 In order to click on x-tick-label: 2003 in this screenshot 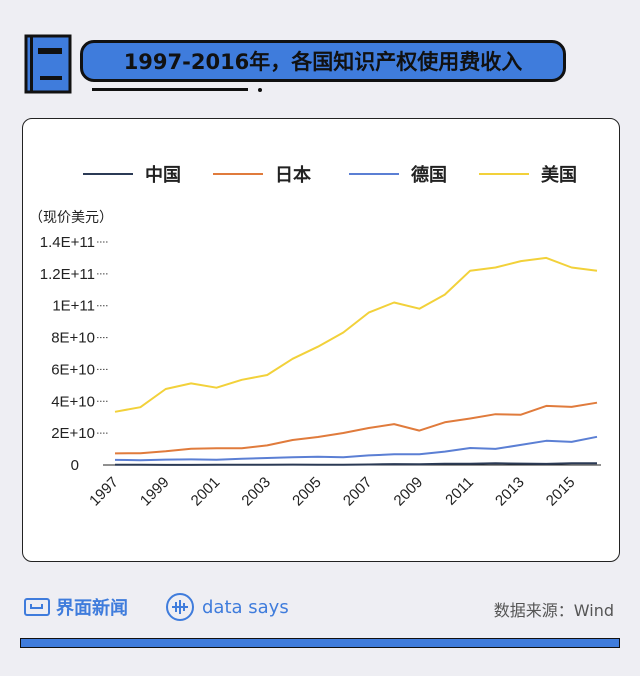, I will do `click(256, 492)`.